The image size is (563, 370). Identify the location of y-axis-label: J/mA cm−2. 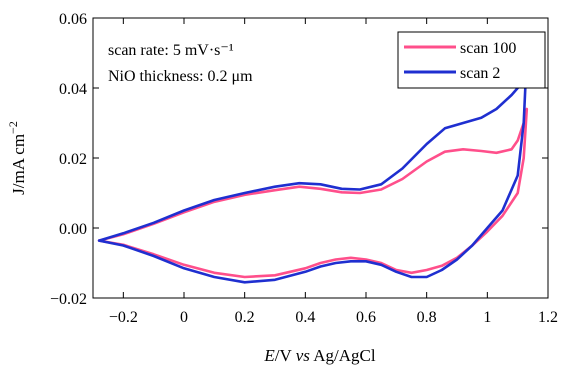
(17, 158).